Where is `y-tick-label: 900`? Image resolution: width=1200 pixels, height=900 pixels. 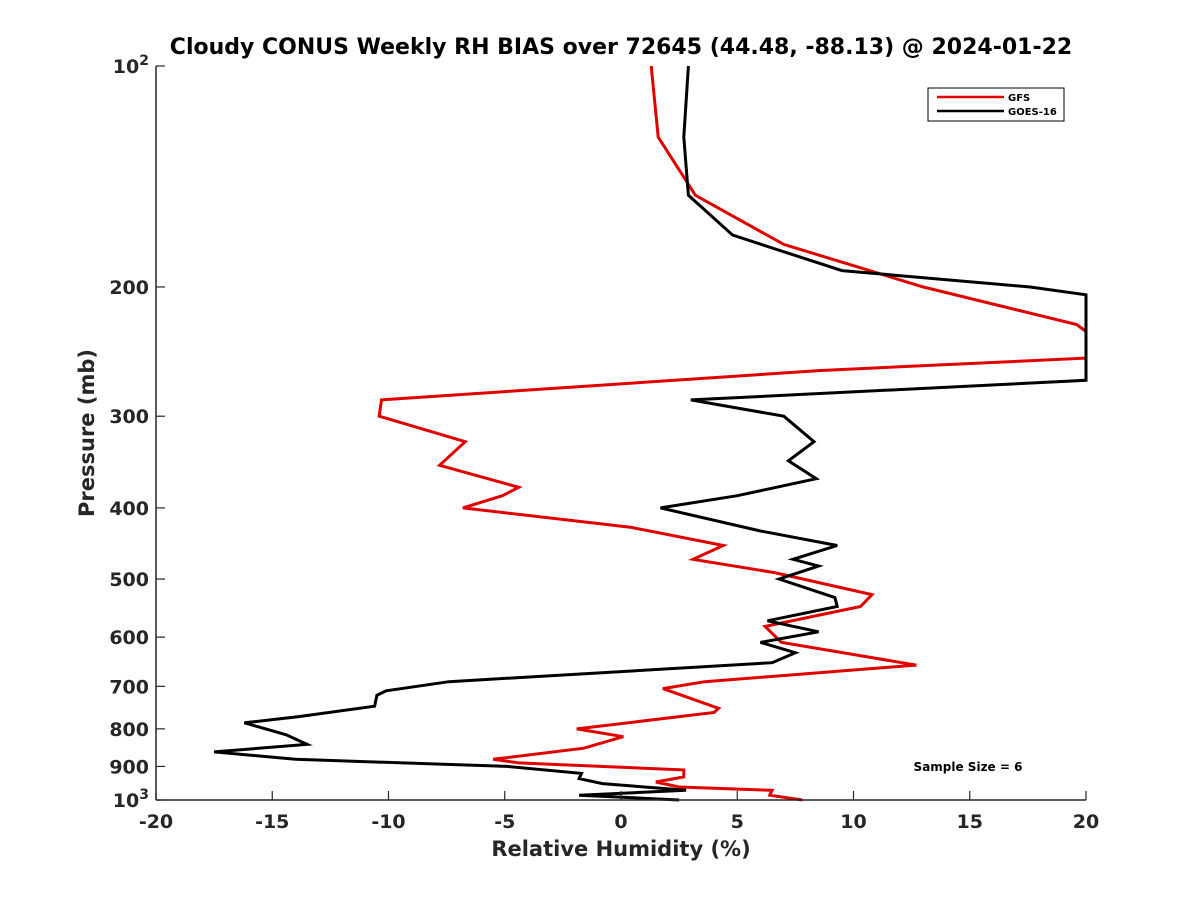 y-tick-label: 900 is located at coordinates (129, 767).